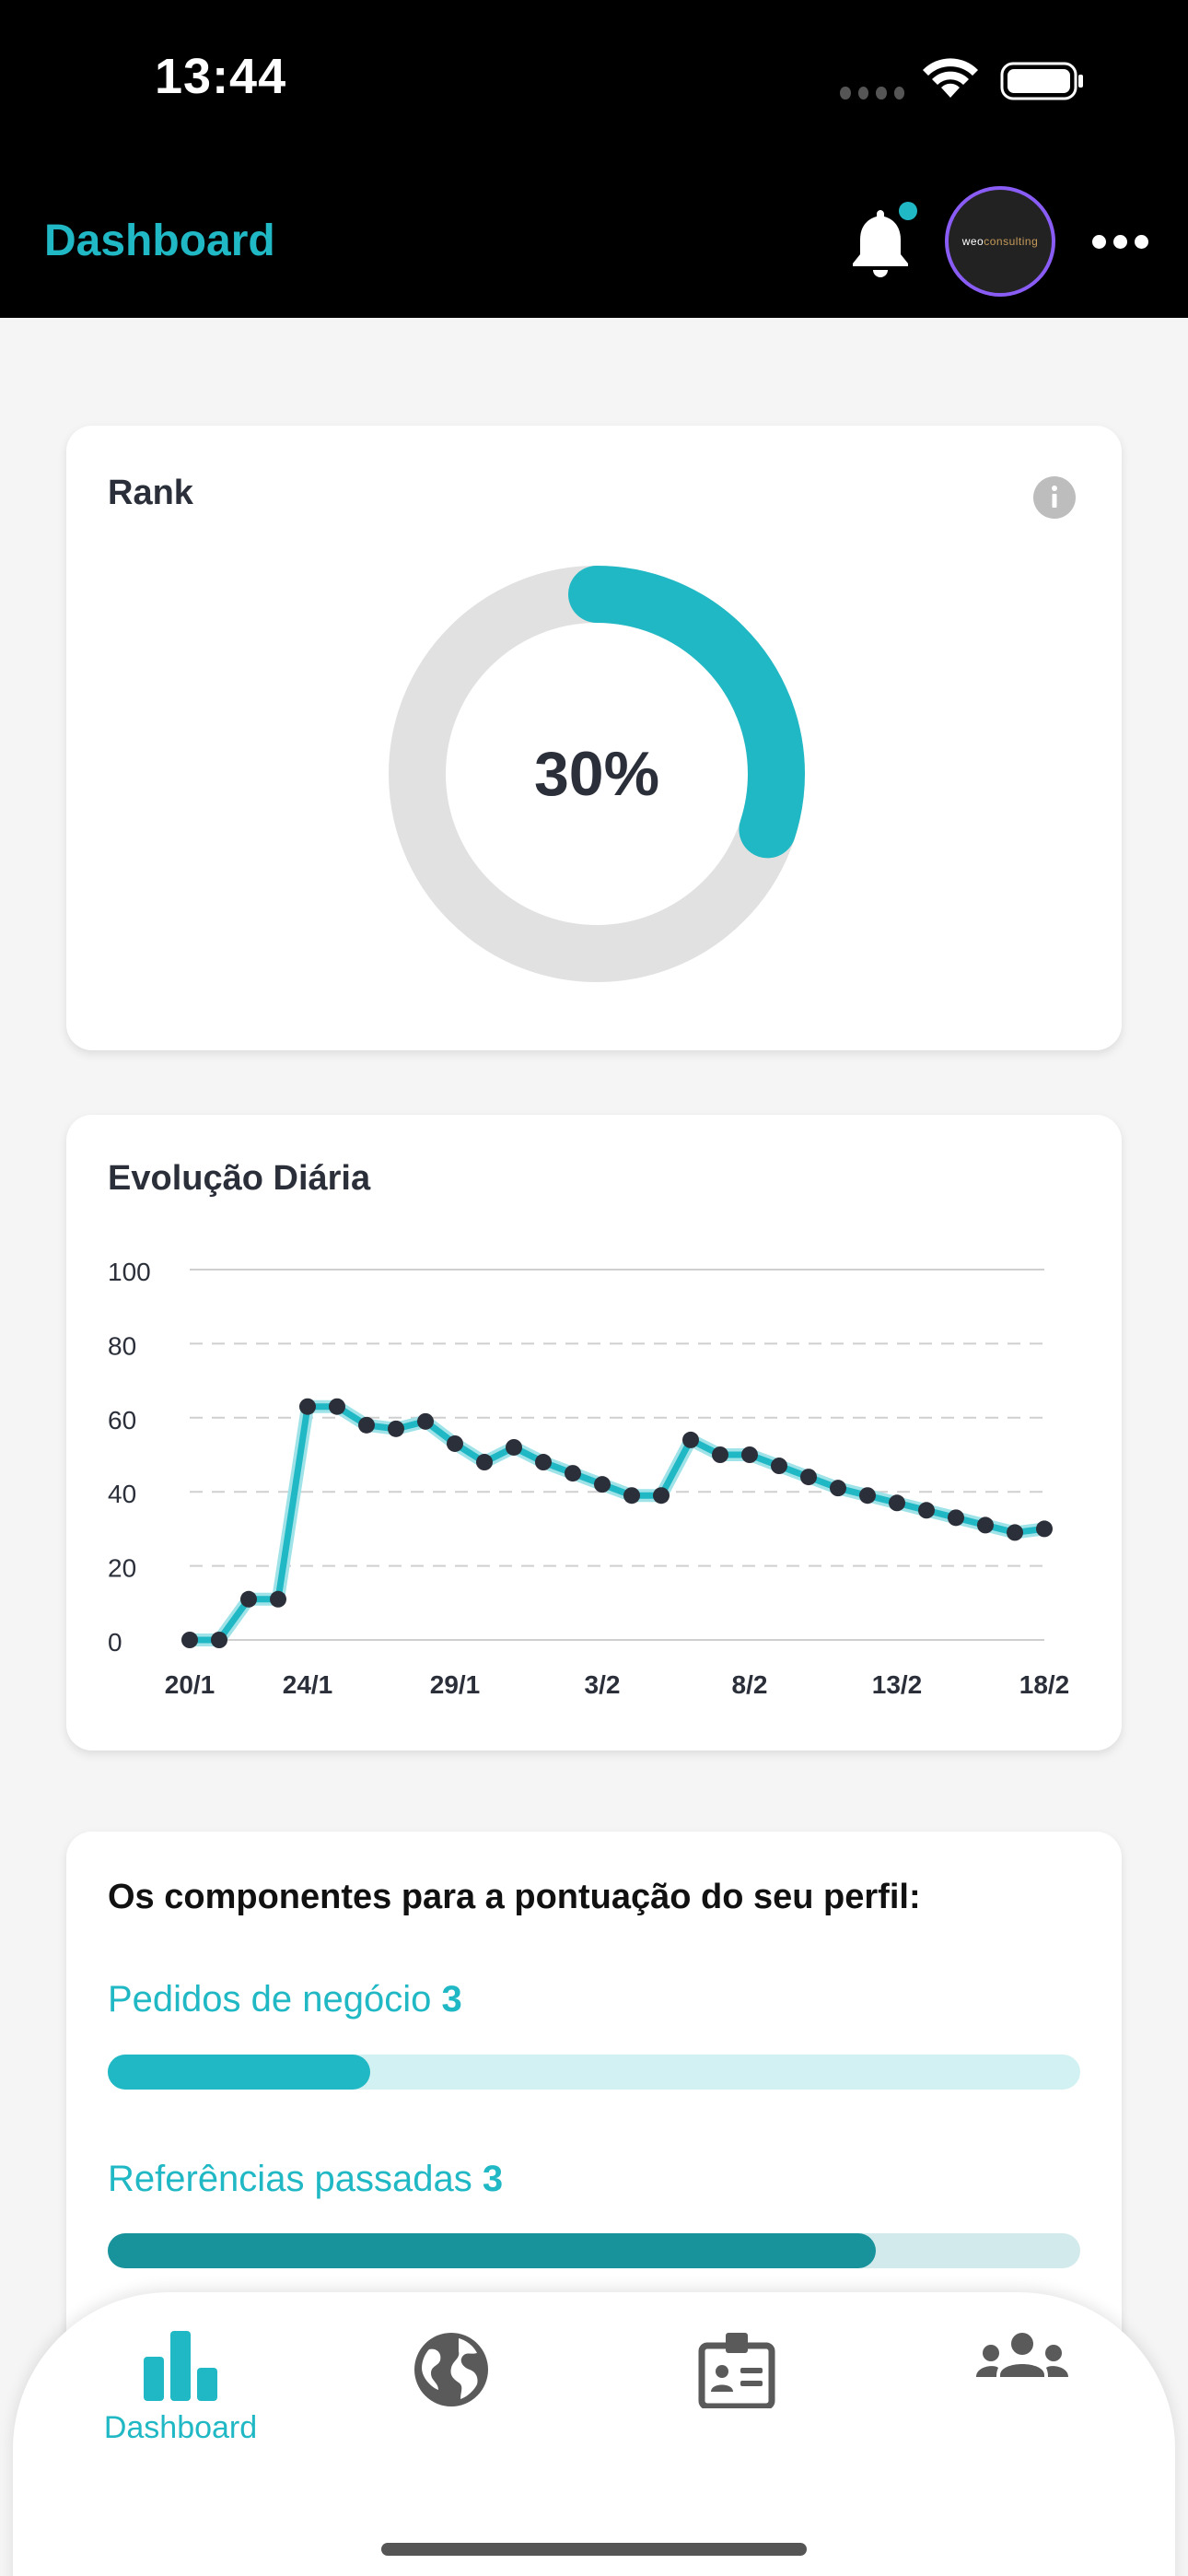 The height and width of the screenshot is (2576, 1188). Describe the element at coordinates (951, 78) in the screenshot. I see `wifi-icon` at that location.